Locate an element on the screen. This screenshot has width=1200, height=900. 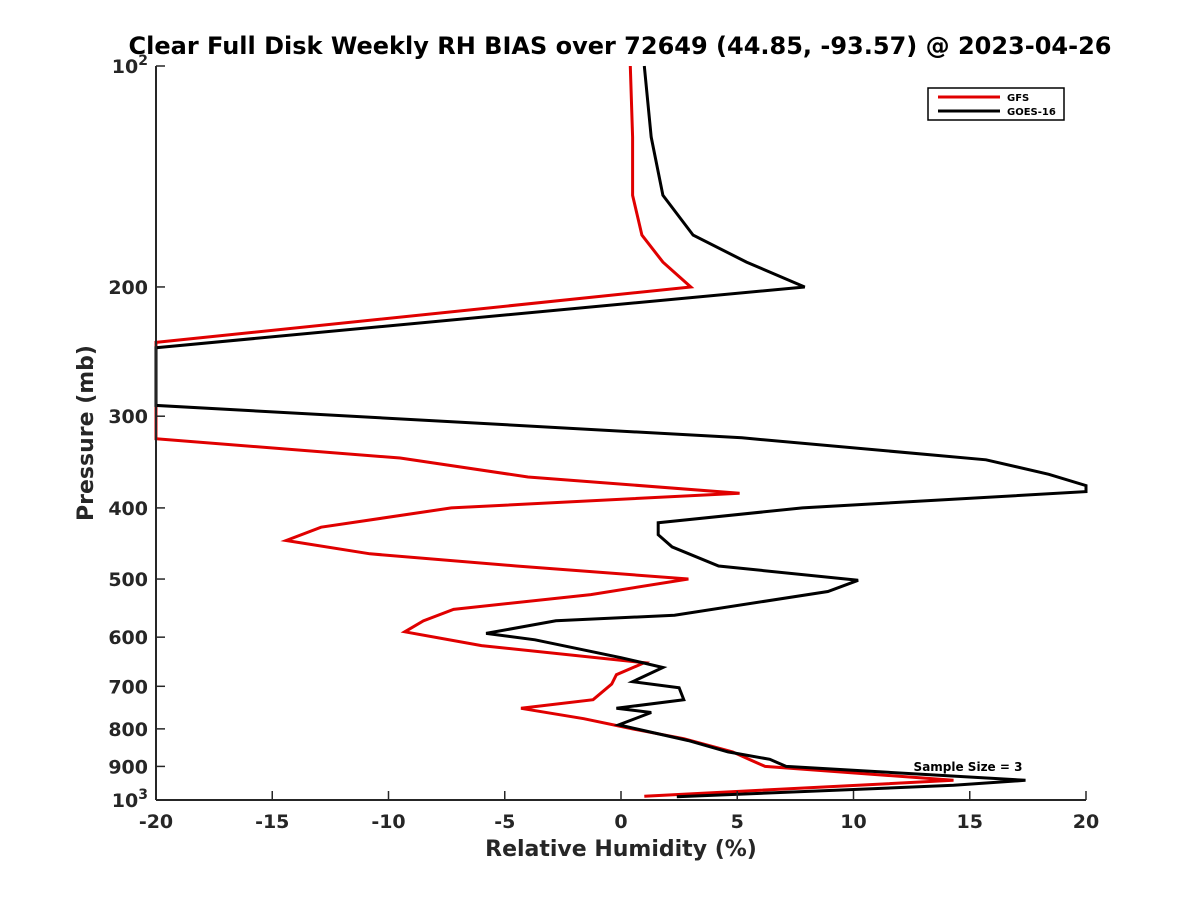
x-ticks: -20 -15 -10 -5 0 5 10 15 20 is located at coordinates (619, 812).